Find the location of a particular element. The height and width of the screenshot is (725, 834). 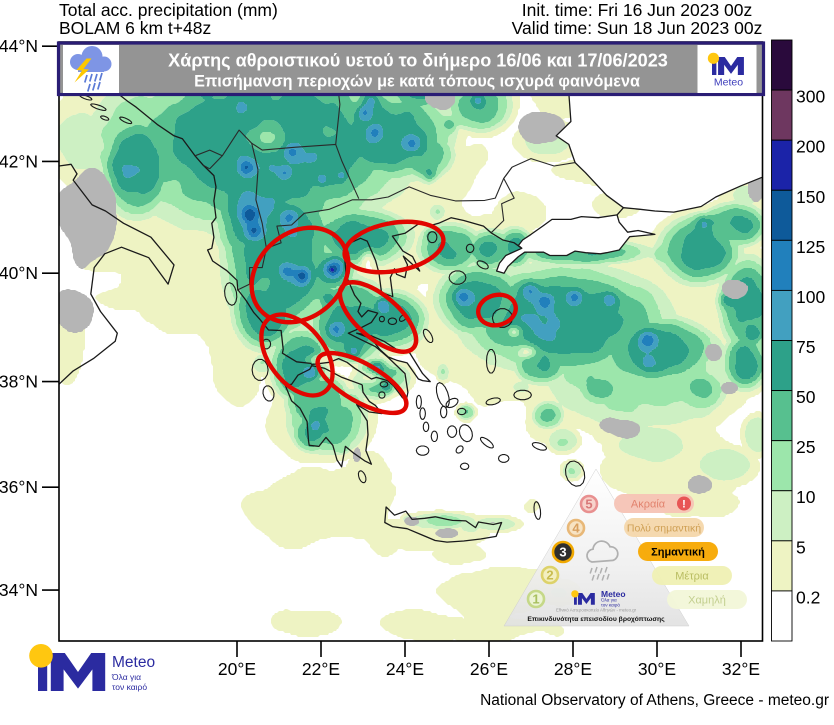

svg-text: 4 is located at coordinates (576, 528).